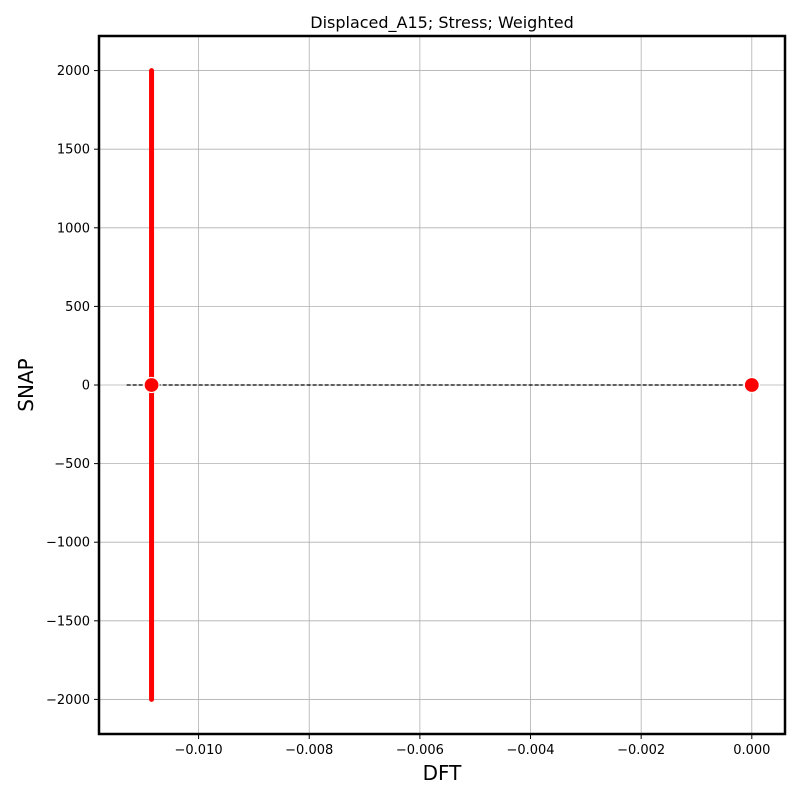 This screenshot has width=800, height=800. What do you see at coordinates (26, 384) in the screenshot?
I see `y-axis-label: SNAP` at bounding box center [26, 384].